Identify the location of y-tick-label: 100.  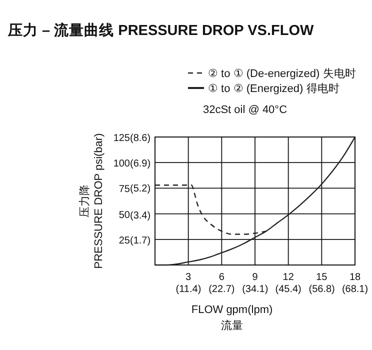
(121, 164).